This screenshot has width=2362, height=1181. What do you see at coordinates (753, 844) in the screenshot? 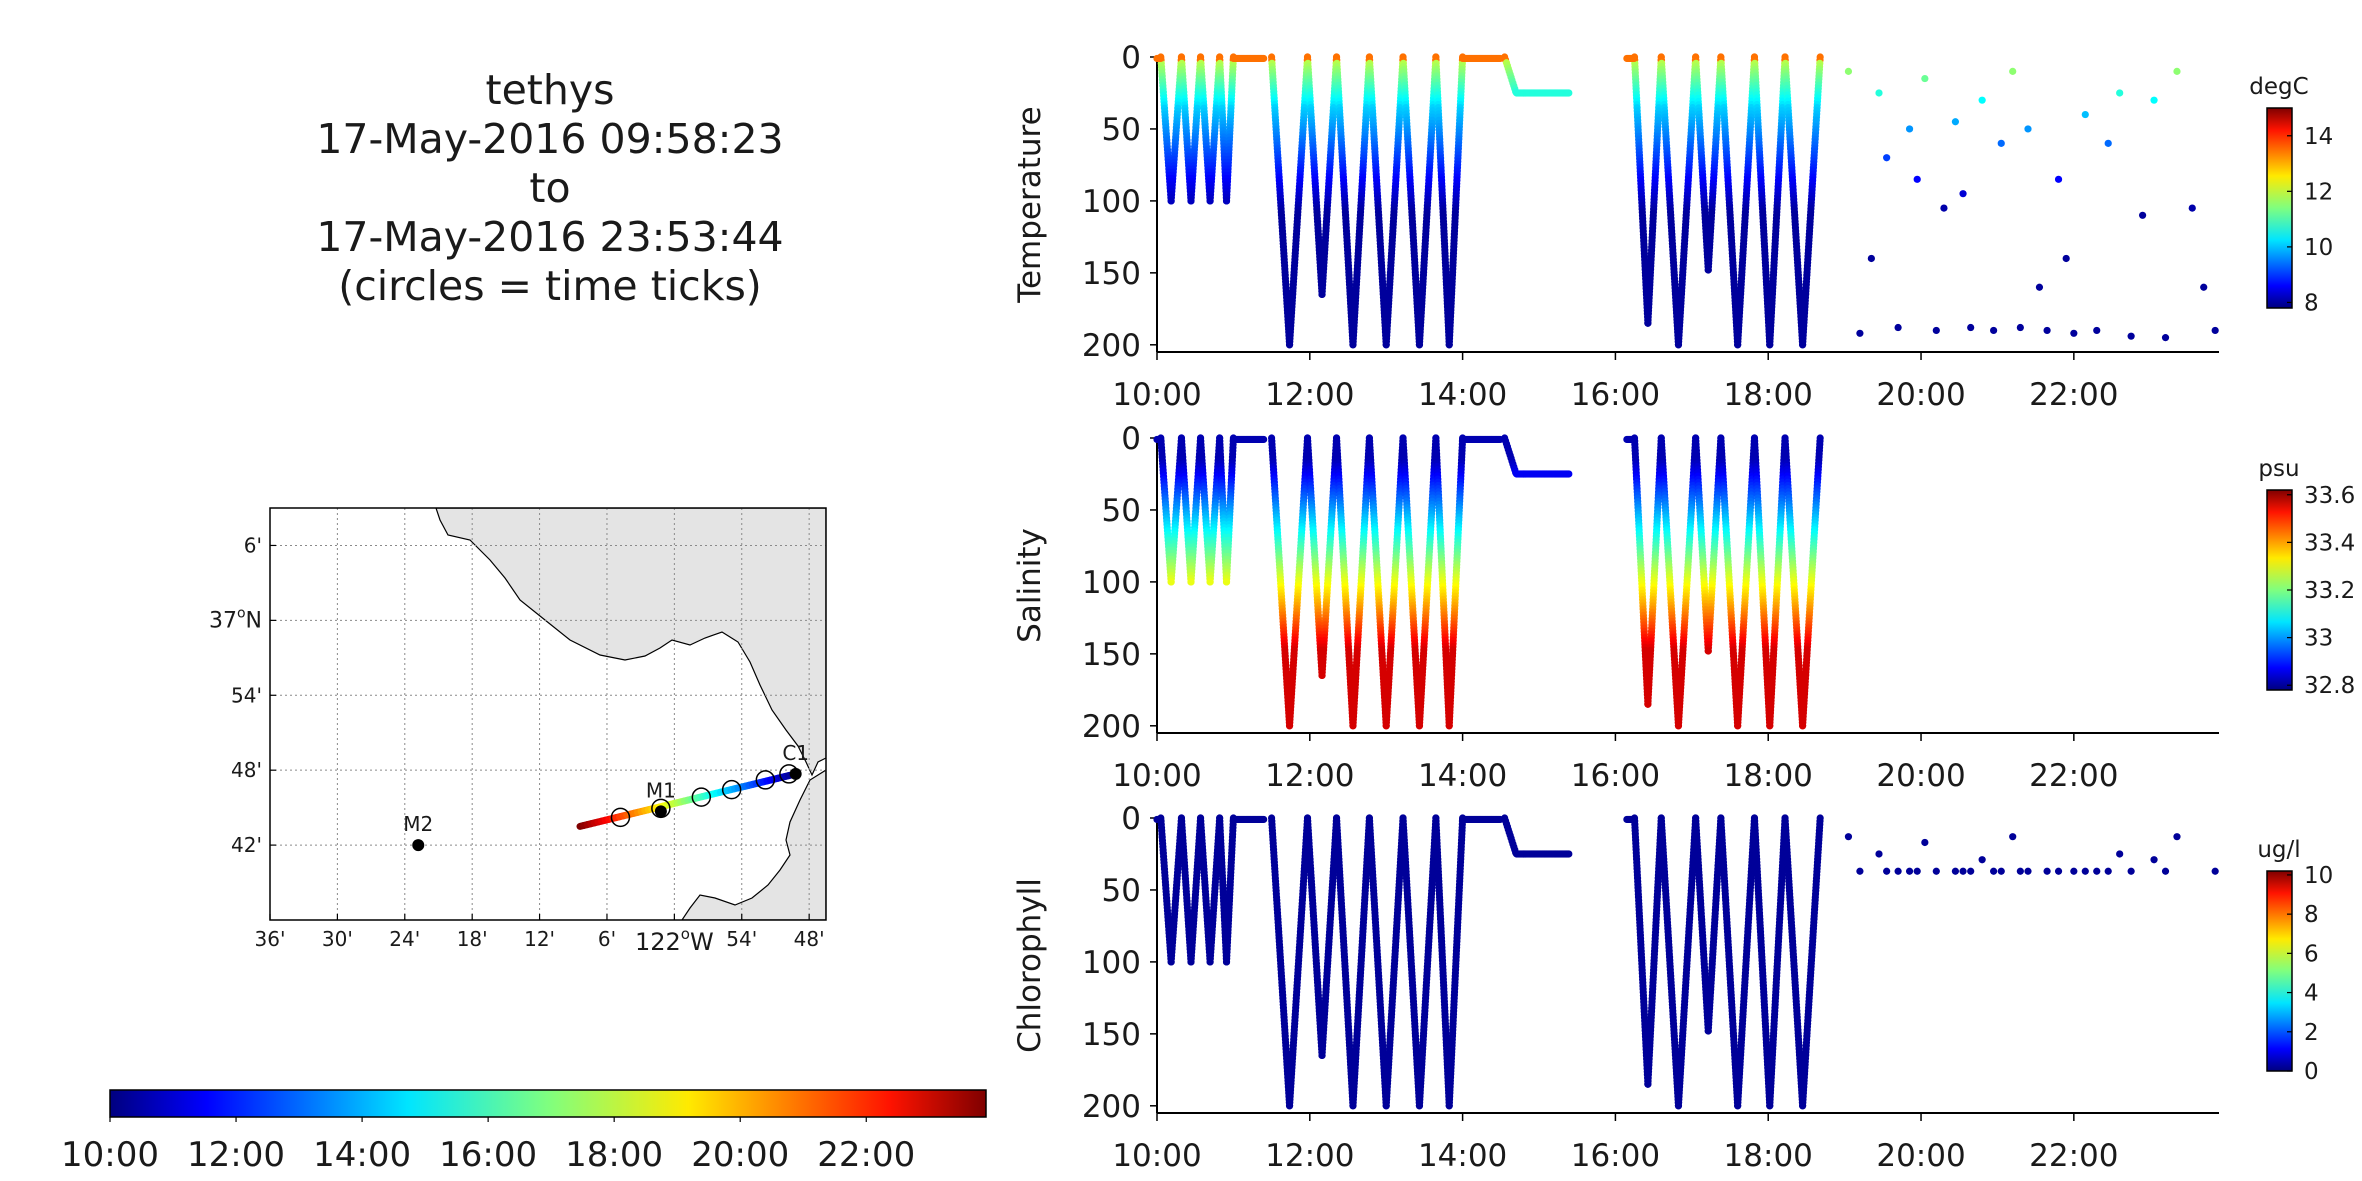
I see `coastline-south` at bounding box center [753, 844].